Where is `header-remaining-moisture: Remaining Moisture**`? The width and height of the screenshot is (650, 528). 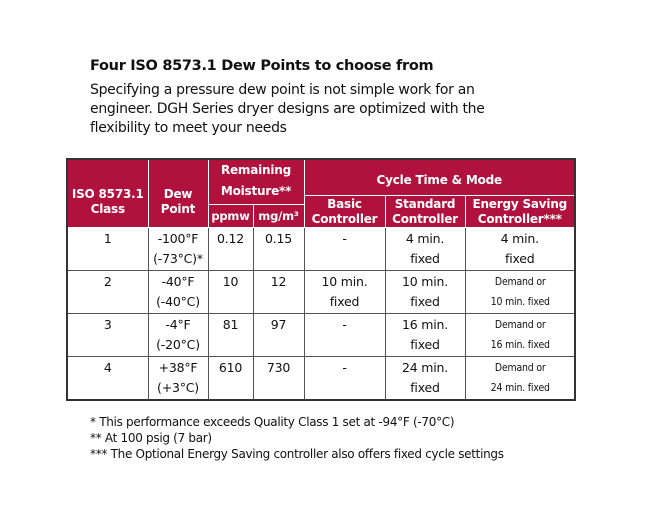 header-remaining-moisture: Remaining Moisture** is located at coordinates (256, 181).